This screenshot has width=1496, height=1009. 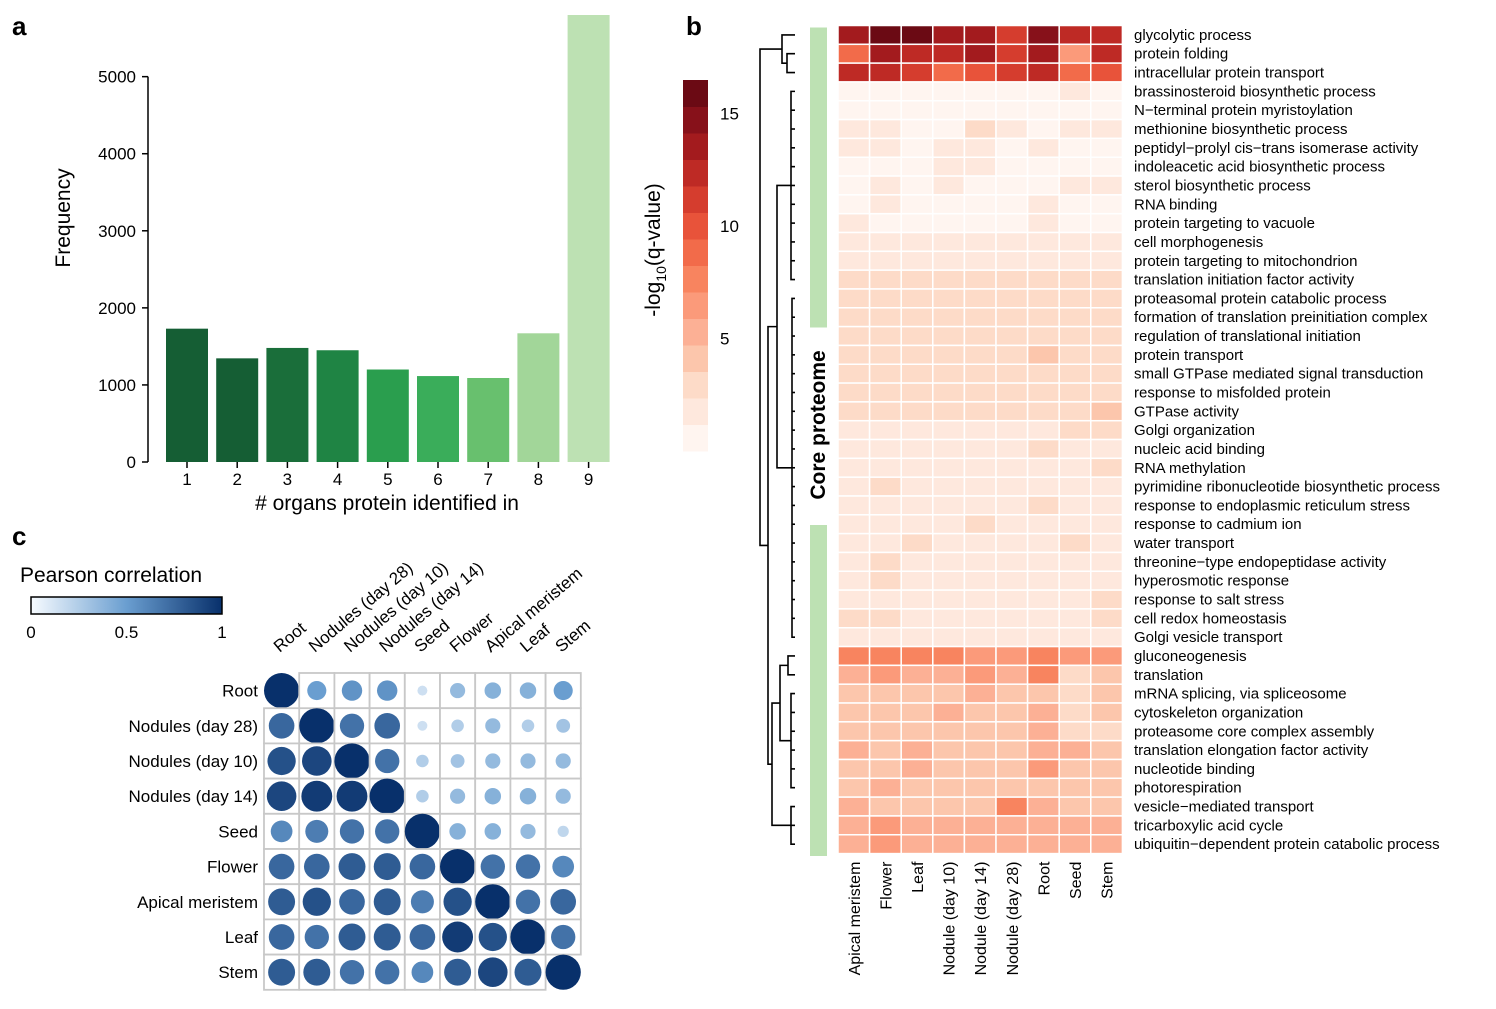 I want to click on c-row-label: Flower, so click(x=232, y=867).